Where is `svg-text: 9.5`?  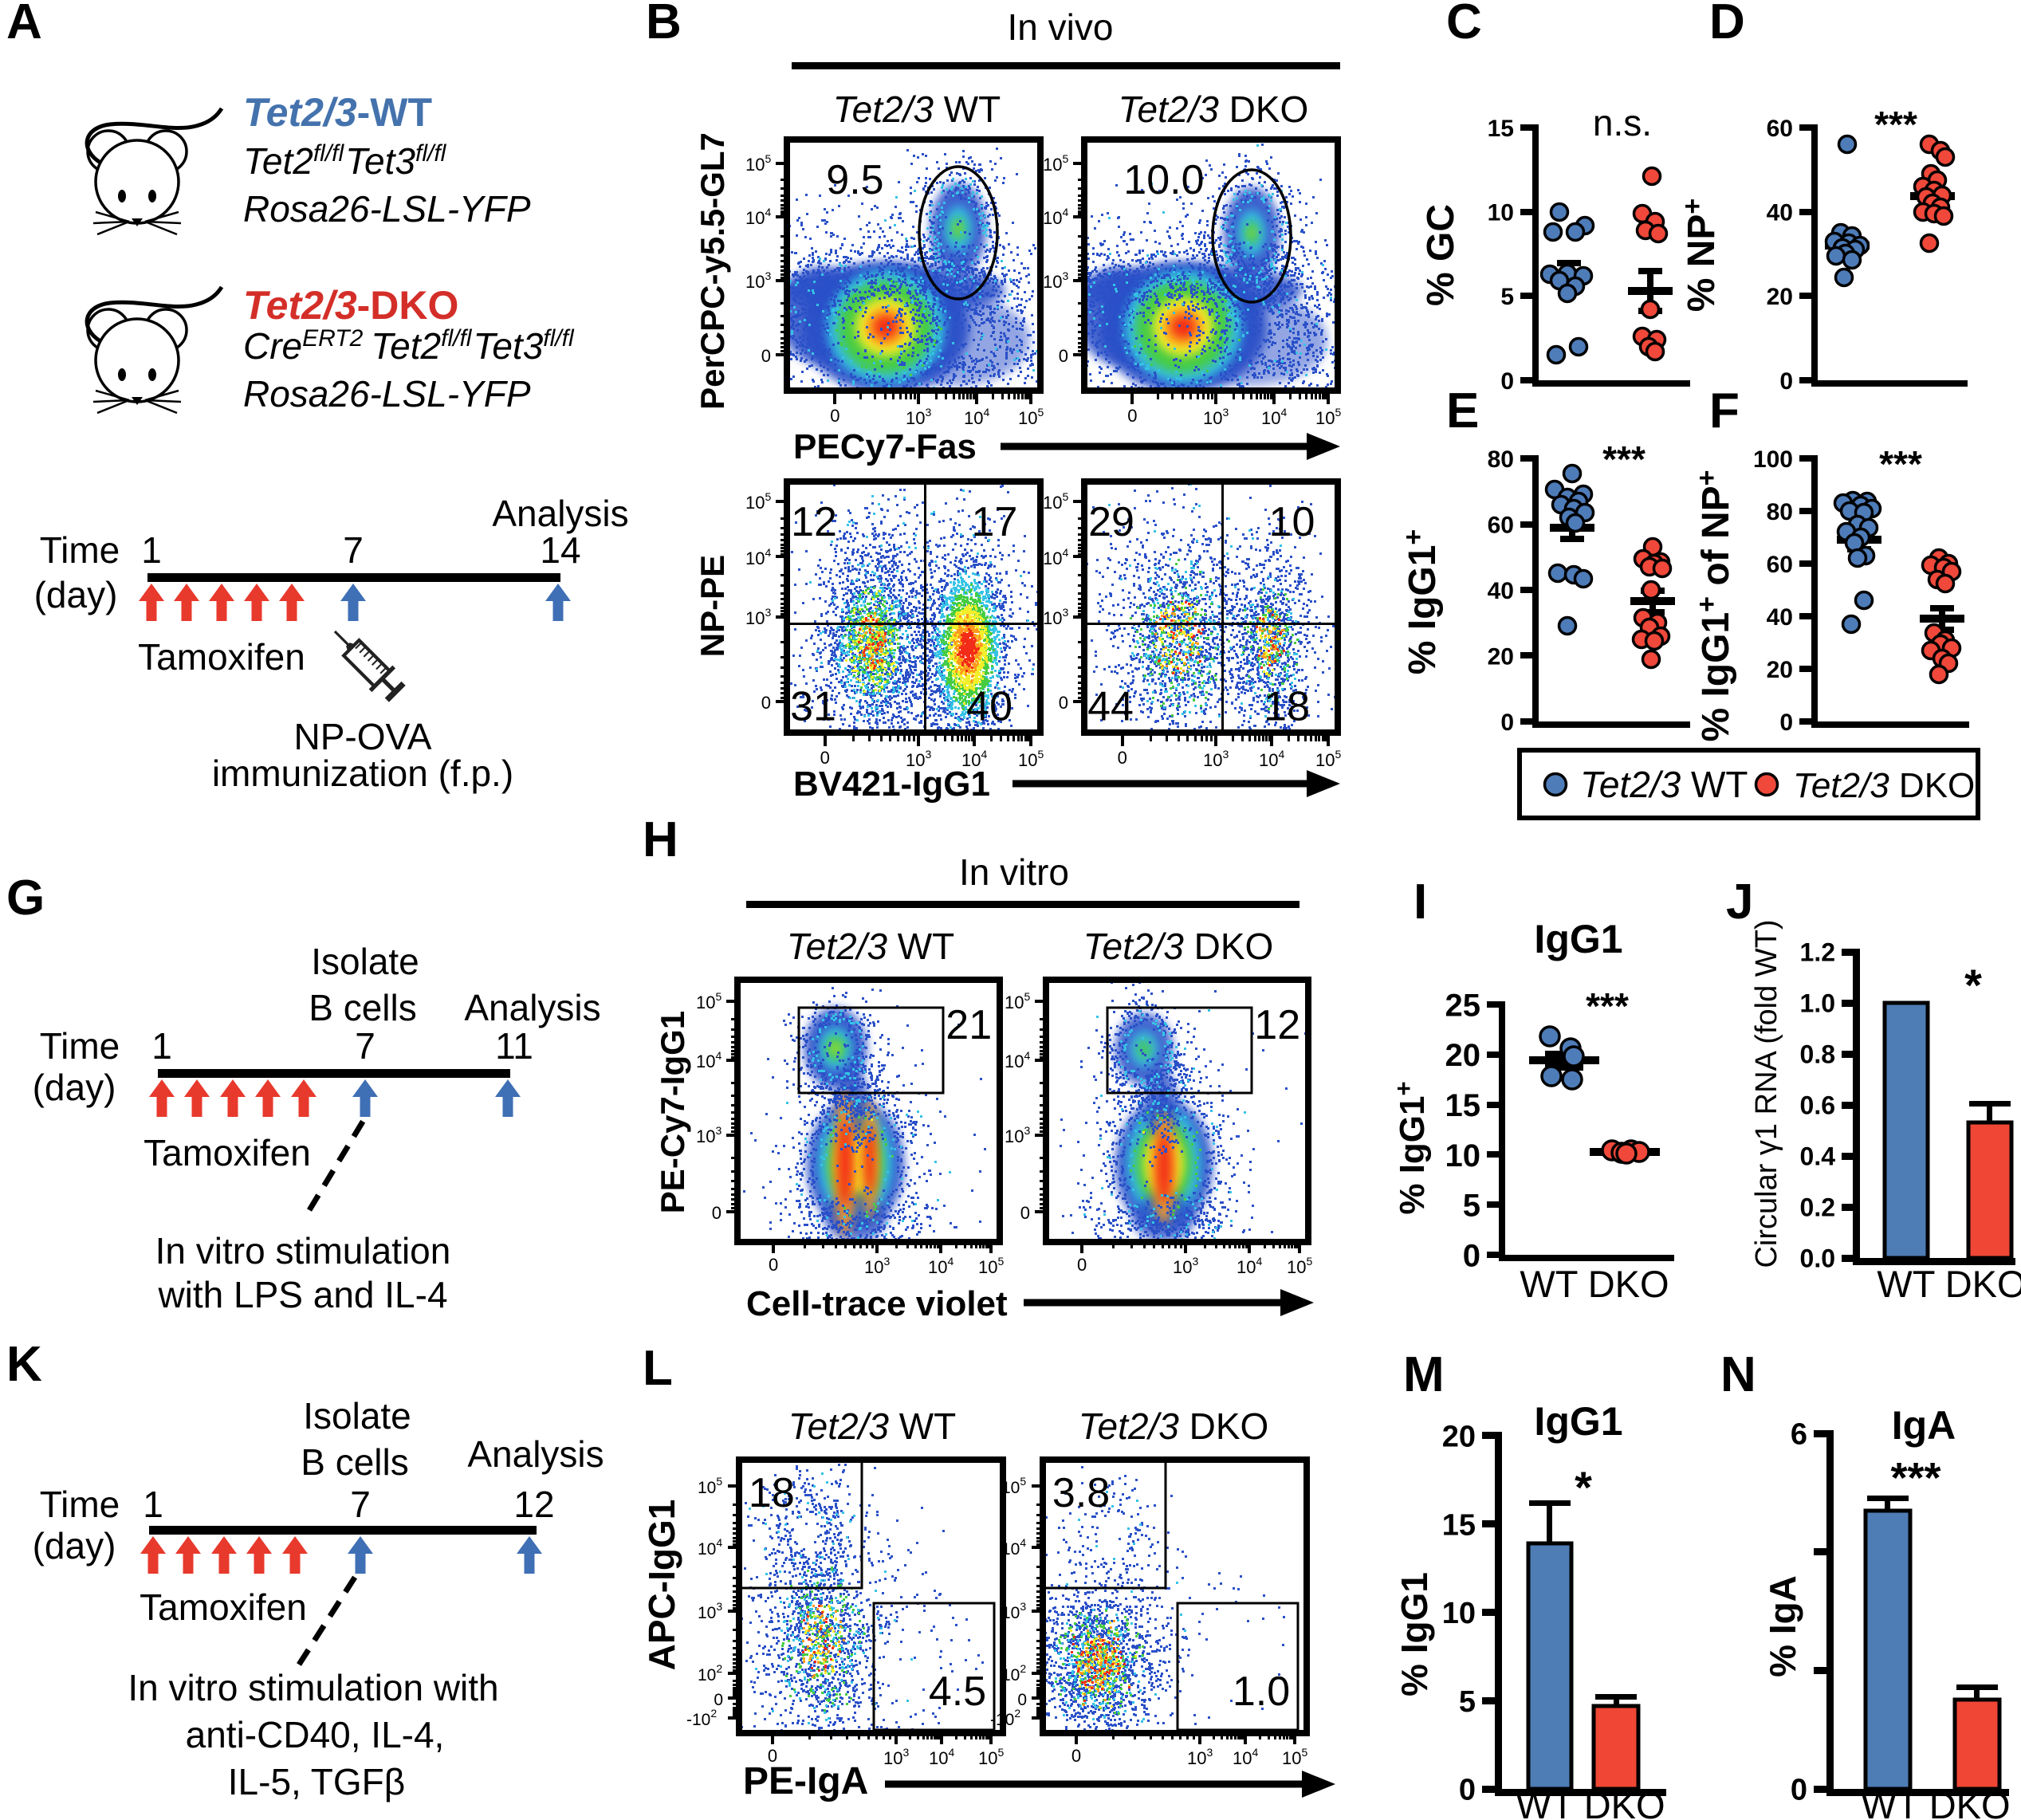
svg-text: 9.5 is located at coordinates (854, 180).